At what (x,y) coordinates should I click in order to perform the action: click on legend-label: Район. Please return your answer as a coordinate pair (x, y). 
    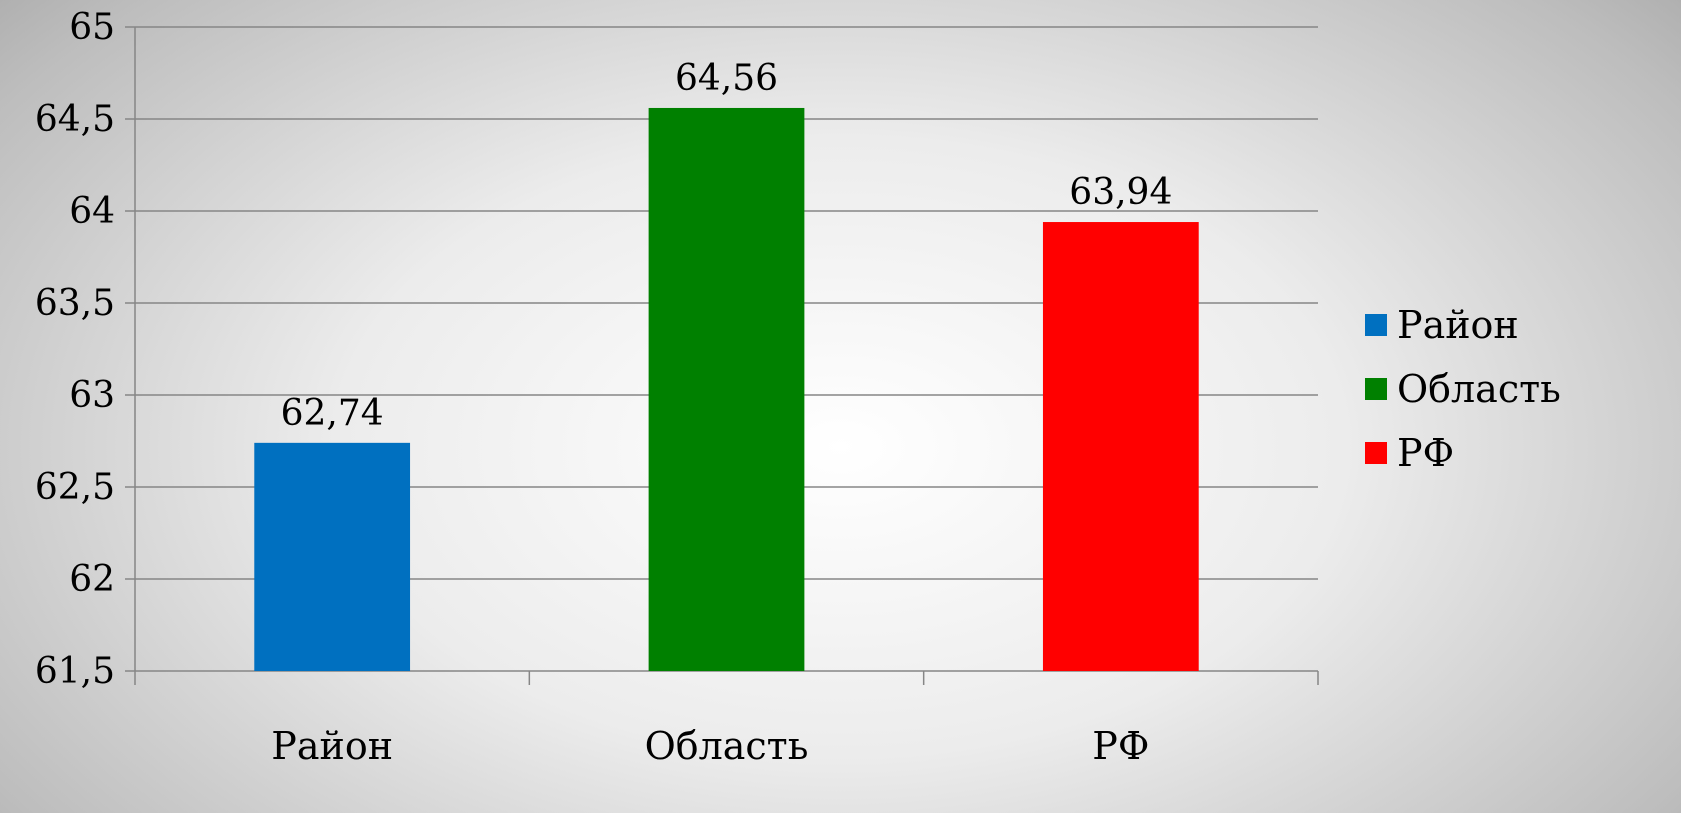
    Looking at the image, I should click on (1458, 325).